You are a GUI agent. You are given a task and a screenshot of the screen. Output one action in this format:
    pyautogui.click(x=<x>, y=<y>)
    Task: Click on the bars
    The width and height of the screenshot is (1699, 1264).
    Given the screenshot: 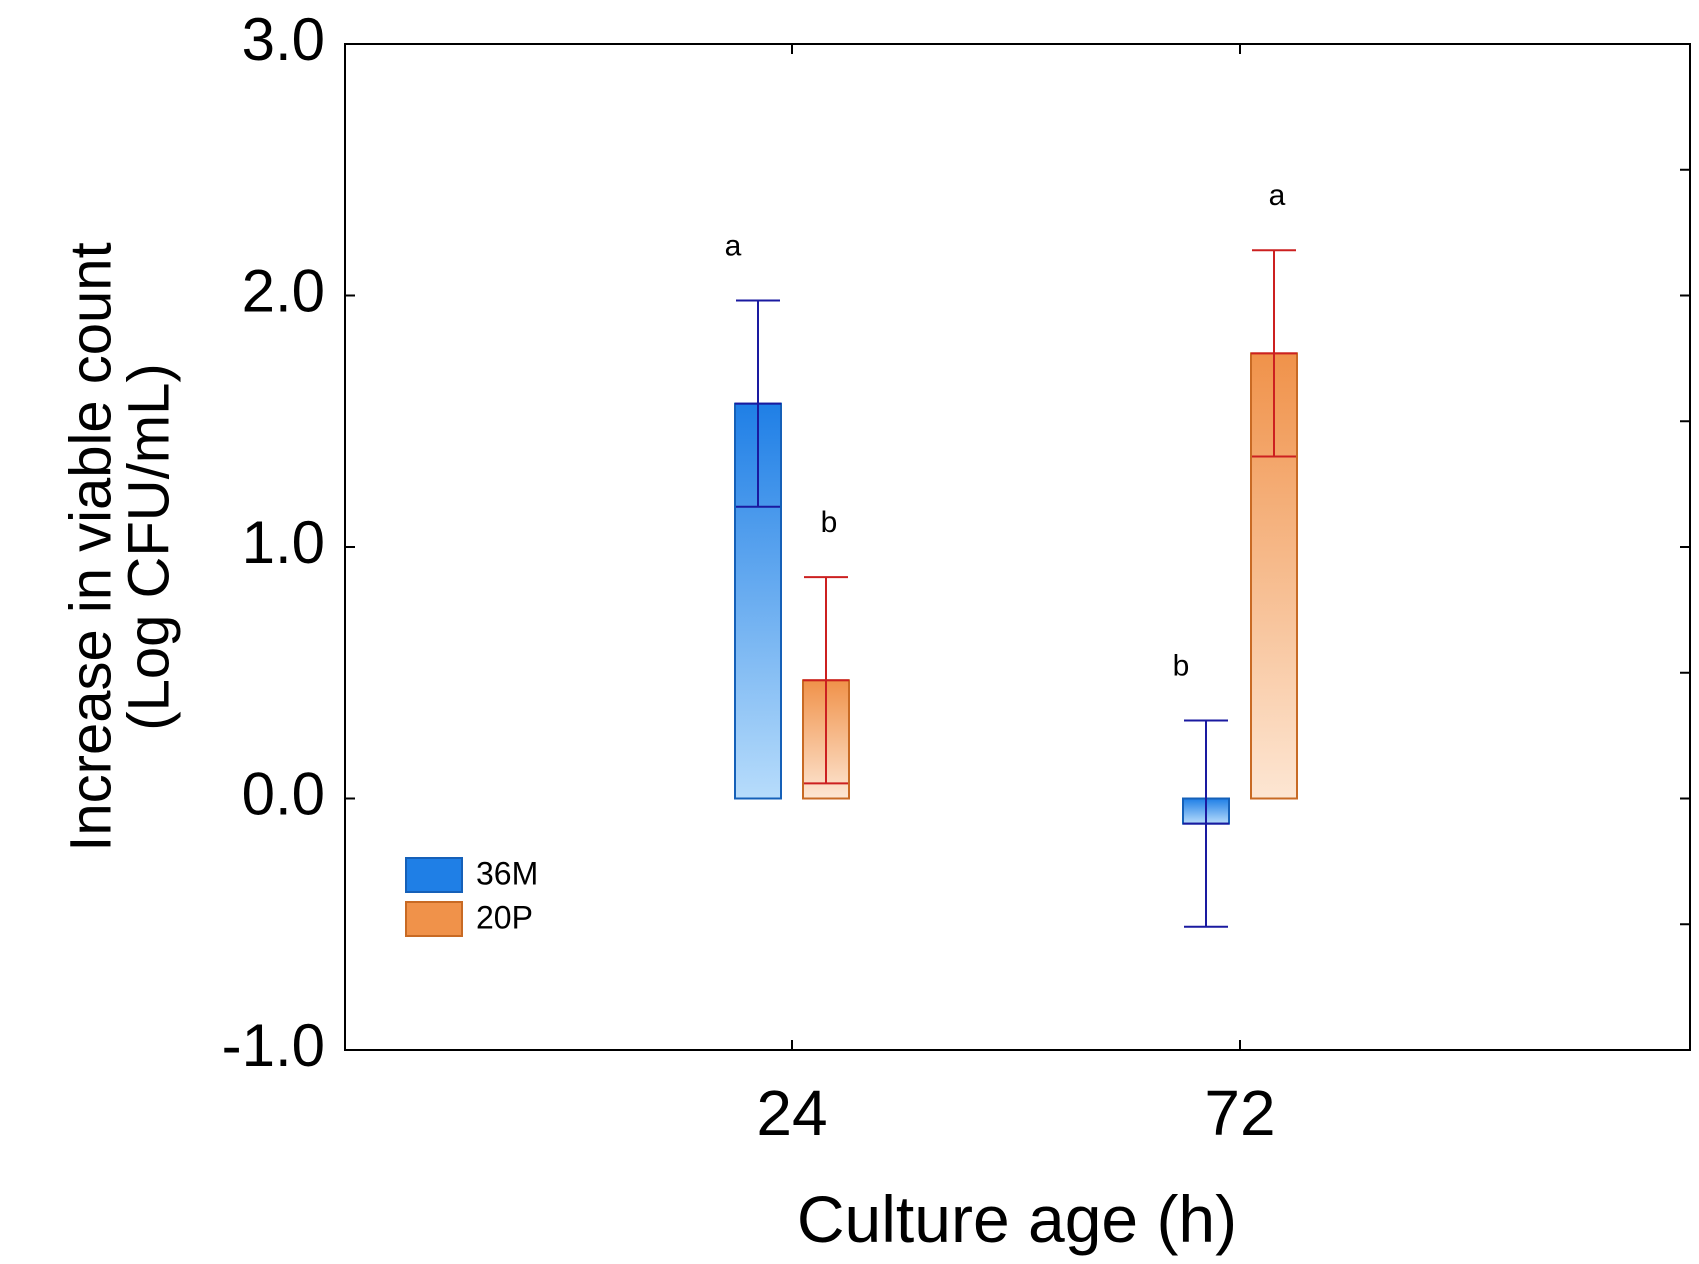 What is the action you would take?
    pyautogui.click(x=1016, y=588)
    